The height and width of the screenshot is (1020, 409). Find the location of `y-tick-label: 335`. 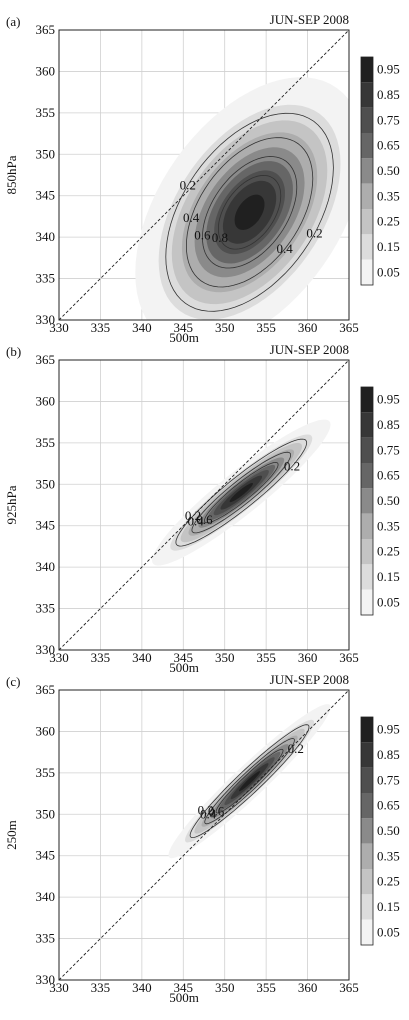

y-tick-label: 335 is located at coordinates (46, 278).